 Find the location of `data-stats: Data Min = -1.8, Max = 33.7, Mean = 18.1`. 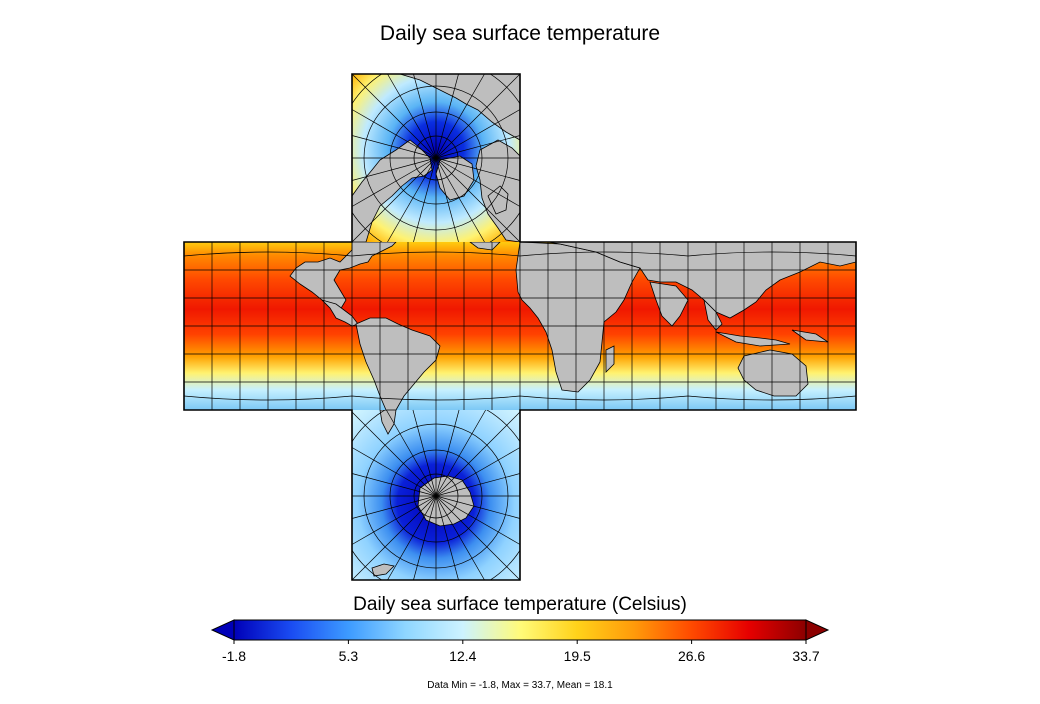

data-stats: Data Min = -1.8, Max = 33.7, Mean = 18.1 is located at coordinates (520, 685).